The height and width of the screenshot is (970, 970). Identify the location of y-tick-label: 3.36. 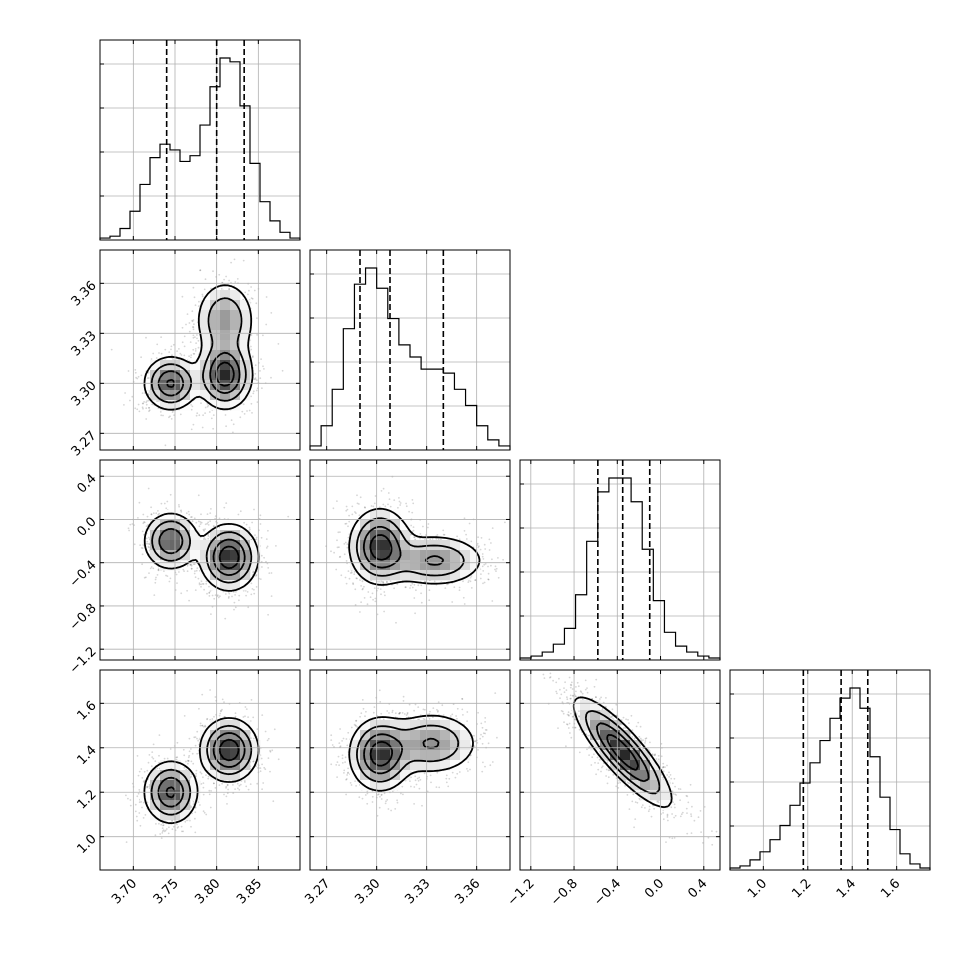
(84, 293).